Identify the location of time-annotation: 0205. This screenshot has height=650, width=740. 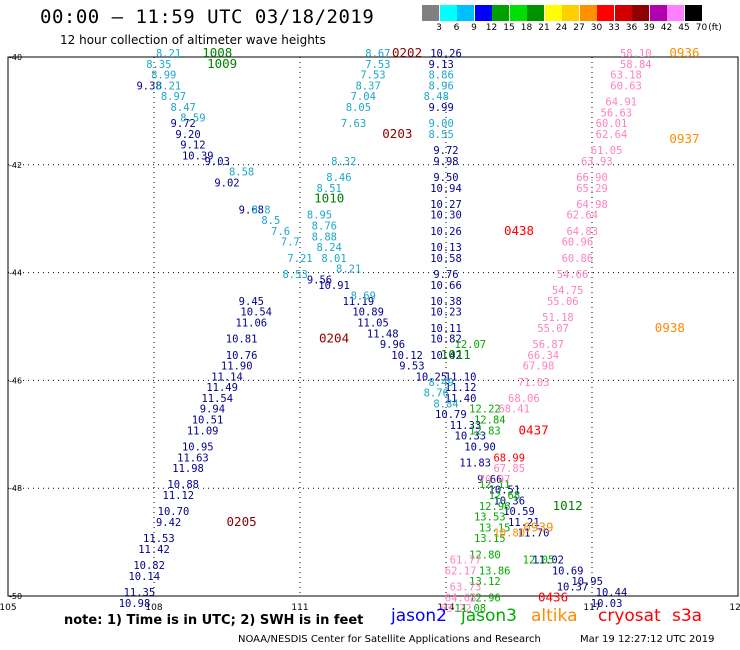
(242, 521).